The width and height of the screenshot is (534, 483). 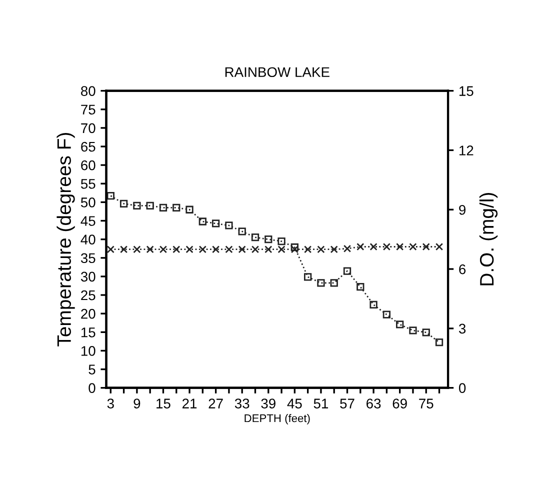 What do you see at coordinates (467, 91) in the screenshot?
I see `y2-tick-label: 15` at bounding box center [467, 91].